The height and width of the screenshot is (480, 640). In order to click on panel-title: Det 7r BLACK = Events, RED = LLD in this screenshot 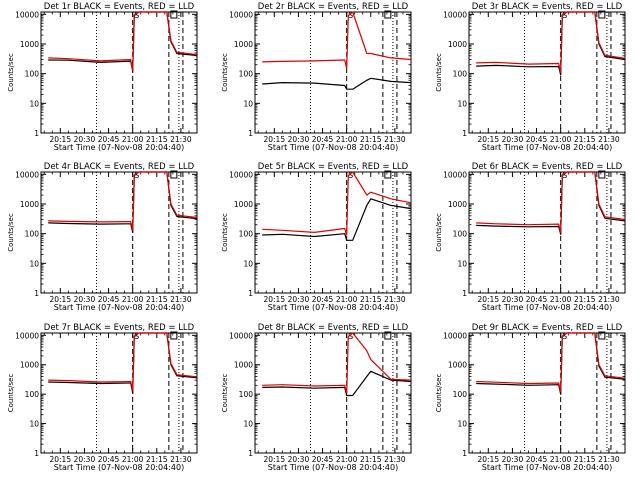, I will do `click(119, 328)`.